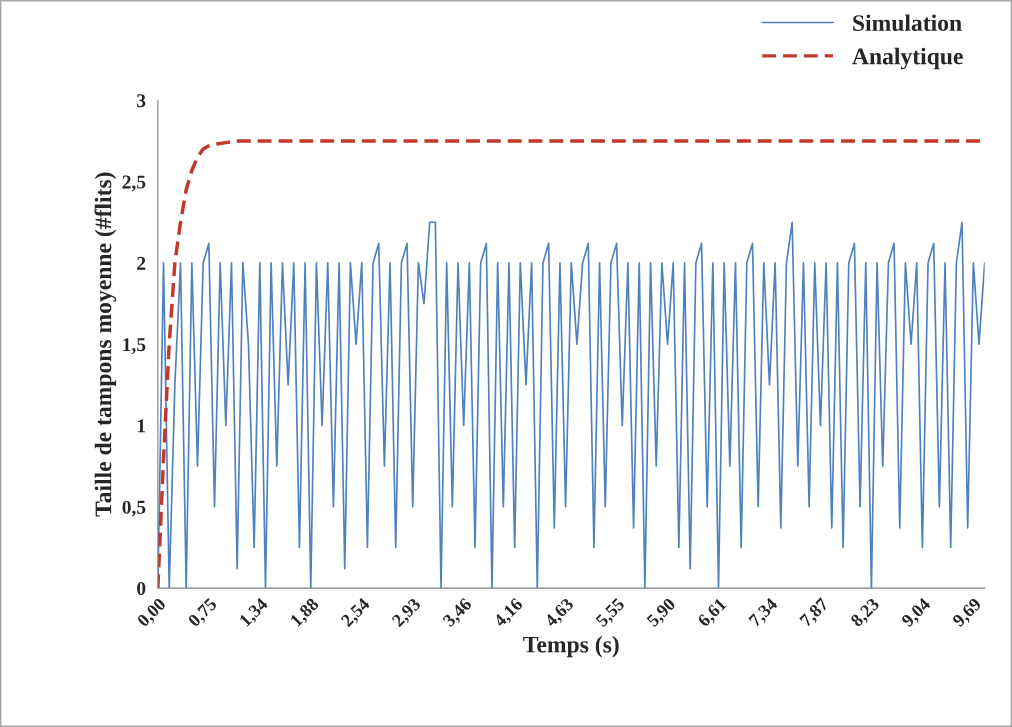  What do you see at coordinates (713, 613) in the screenshot?
I see `x-tick-label: 6,61` at bounding box center [713, 613].